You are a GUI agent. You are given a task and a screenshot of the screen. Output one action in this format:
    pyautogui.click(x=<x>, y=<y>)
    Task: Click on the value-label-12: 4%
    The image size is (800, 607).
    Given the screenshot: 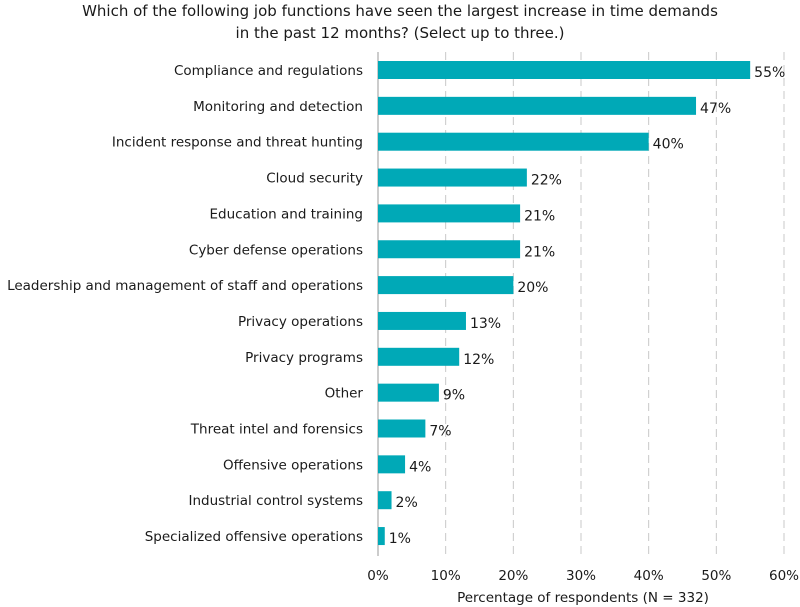 What is the action you would take?
    pyautogui.click(x=420, y=467)
    